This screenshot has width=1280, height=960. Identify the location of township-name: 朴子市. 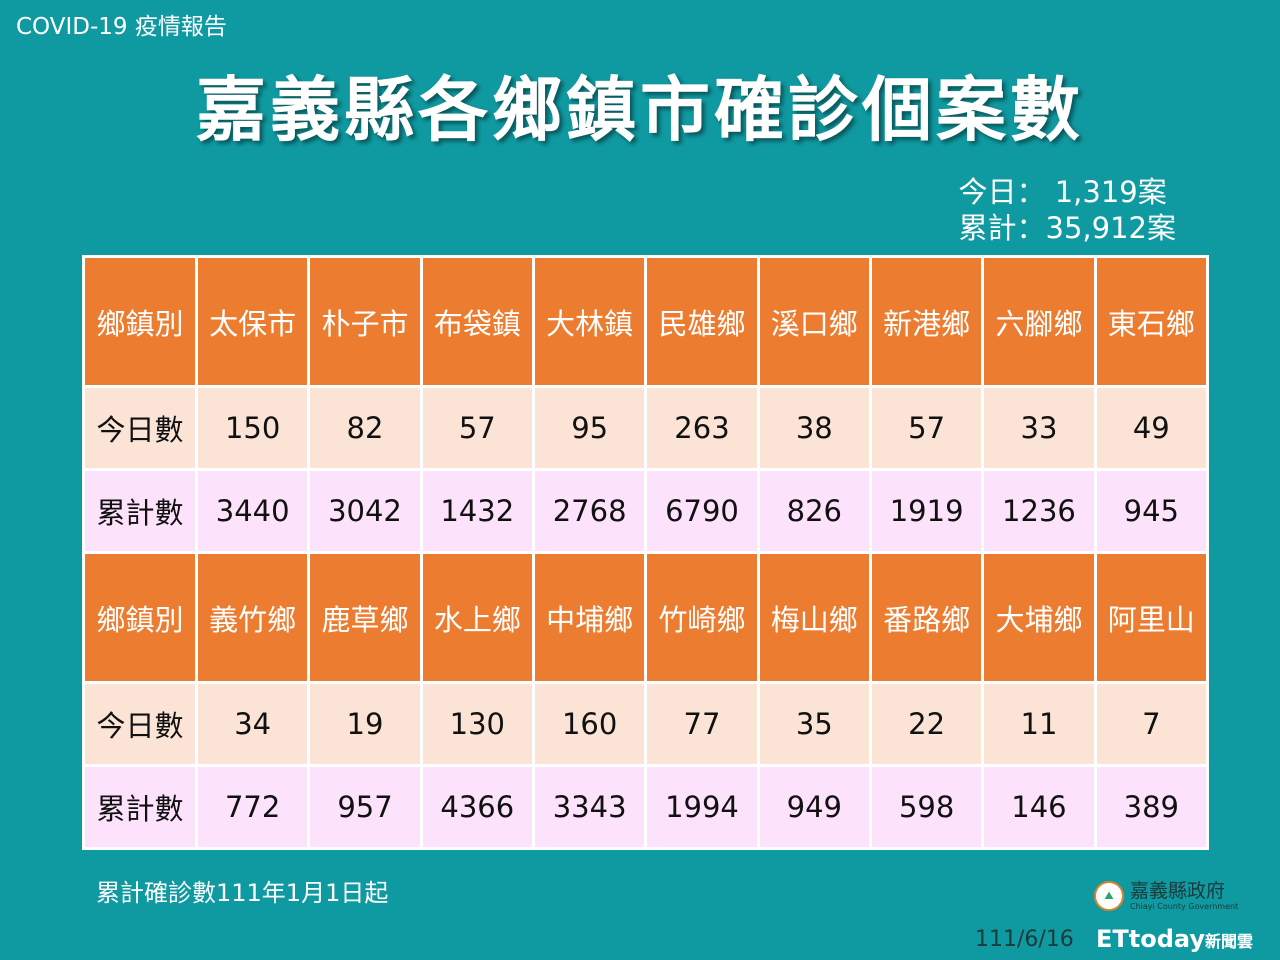
(365, 321).